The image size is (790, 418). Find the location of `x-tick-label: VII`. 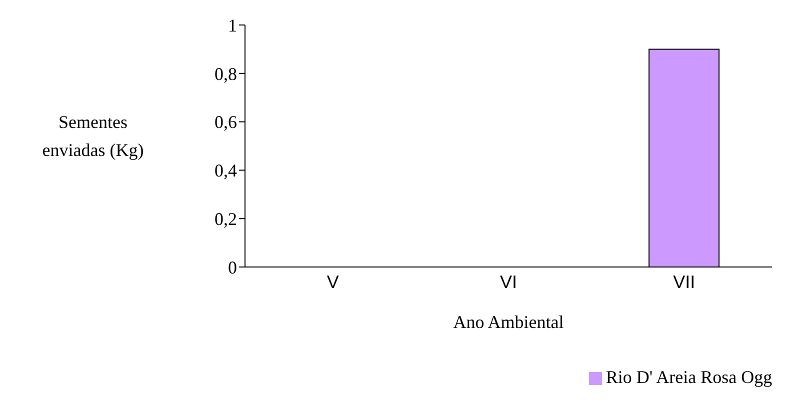

x-tick-label: VII is located at coordinates (684, 282).